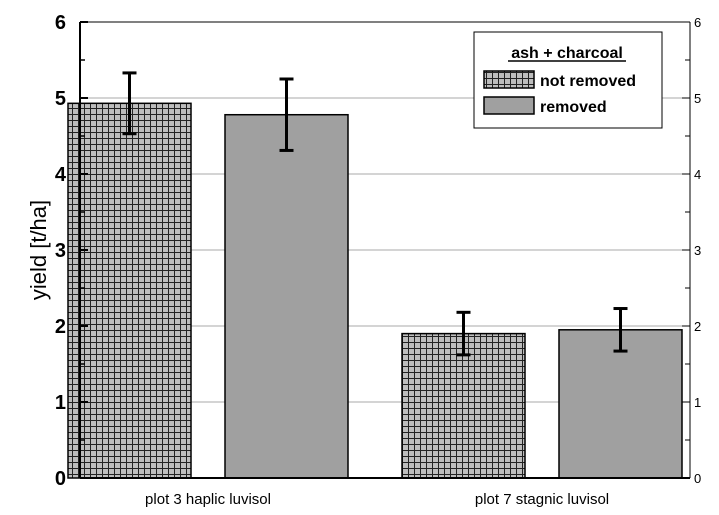 The height and width of the screenshot is (515, 719). I want to click on y-axis-title: yield [t/ha], so click(38, 250).